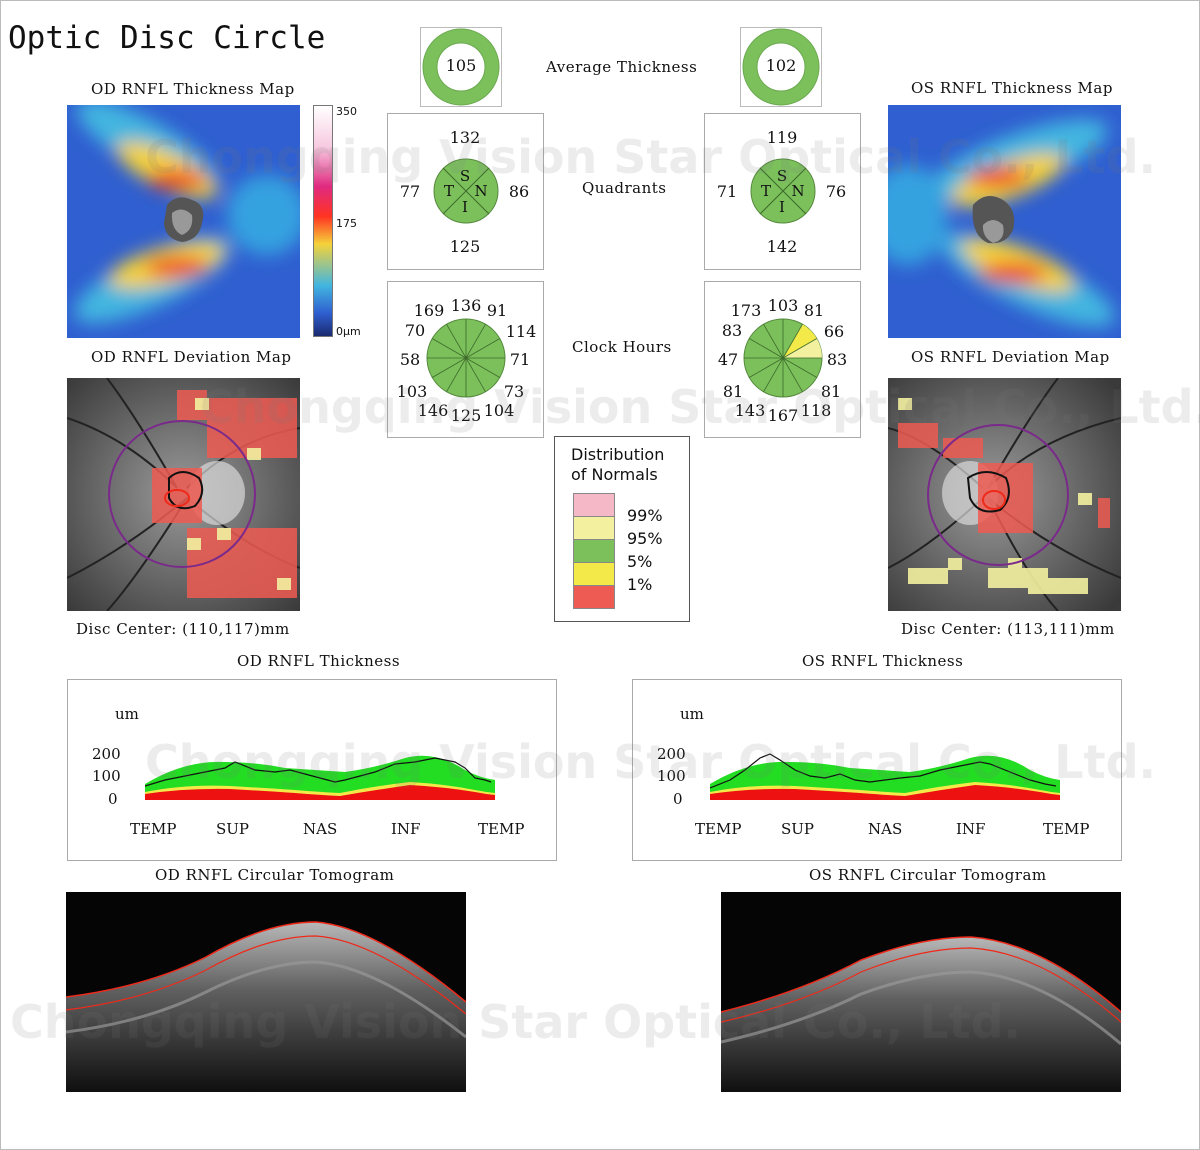  What do you see at coordinates (410, 191) in the screenshot?
I see `od-quadrant-tmp: 77` at bounding box center [410, 191].